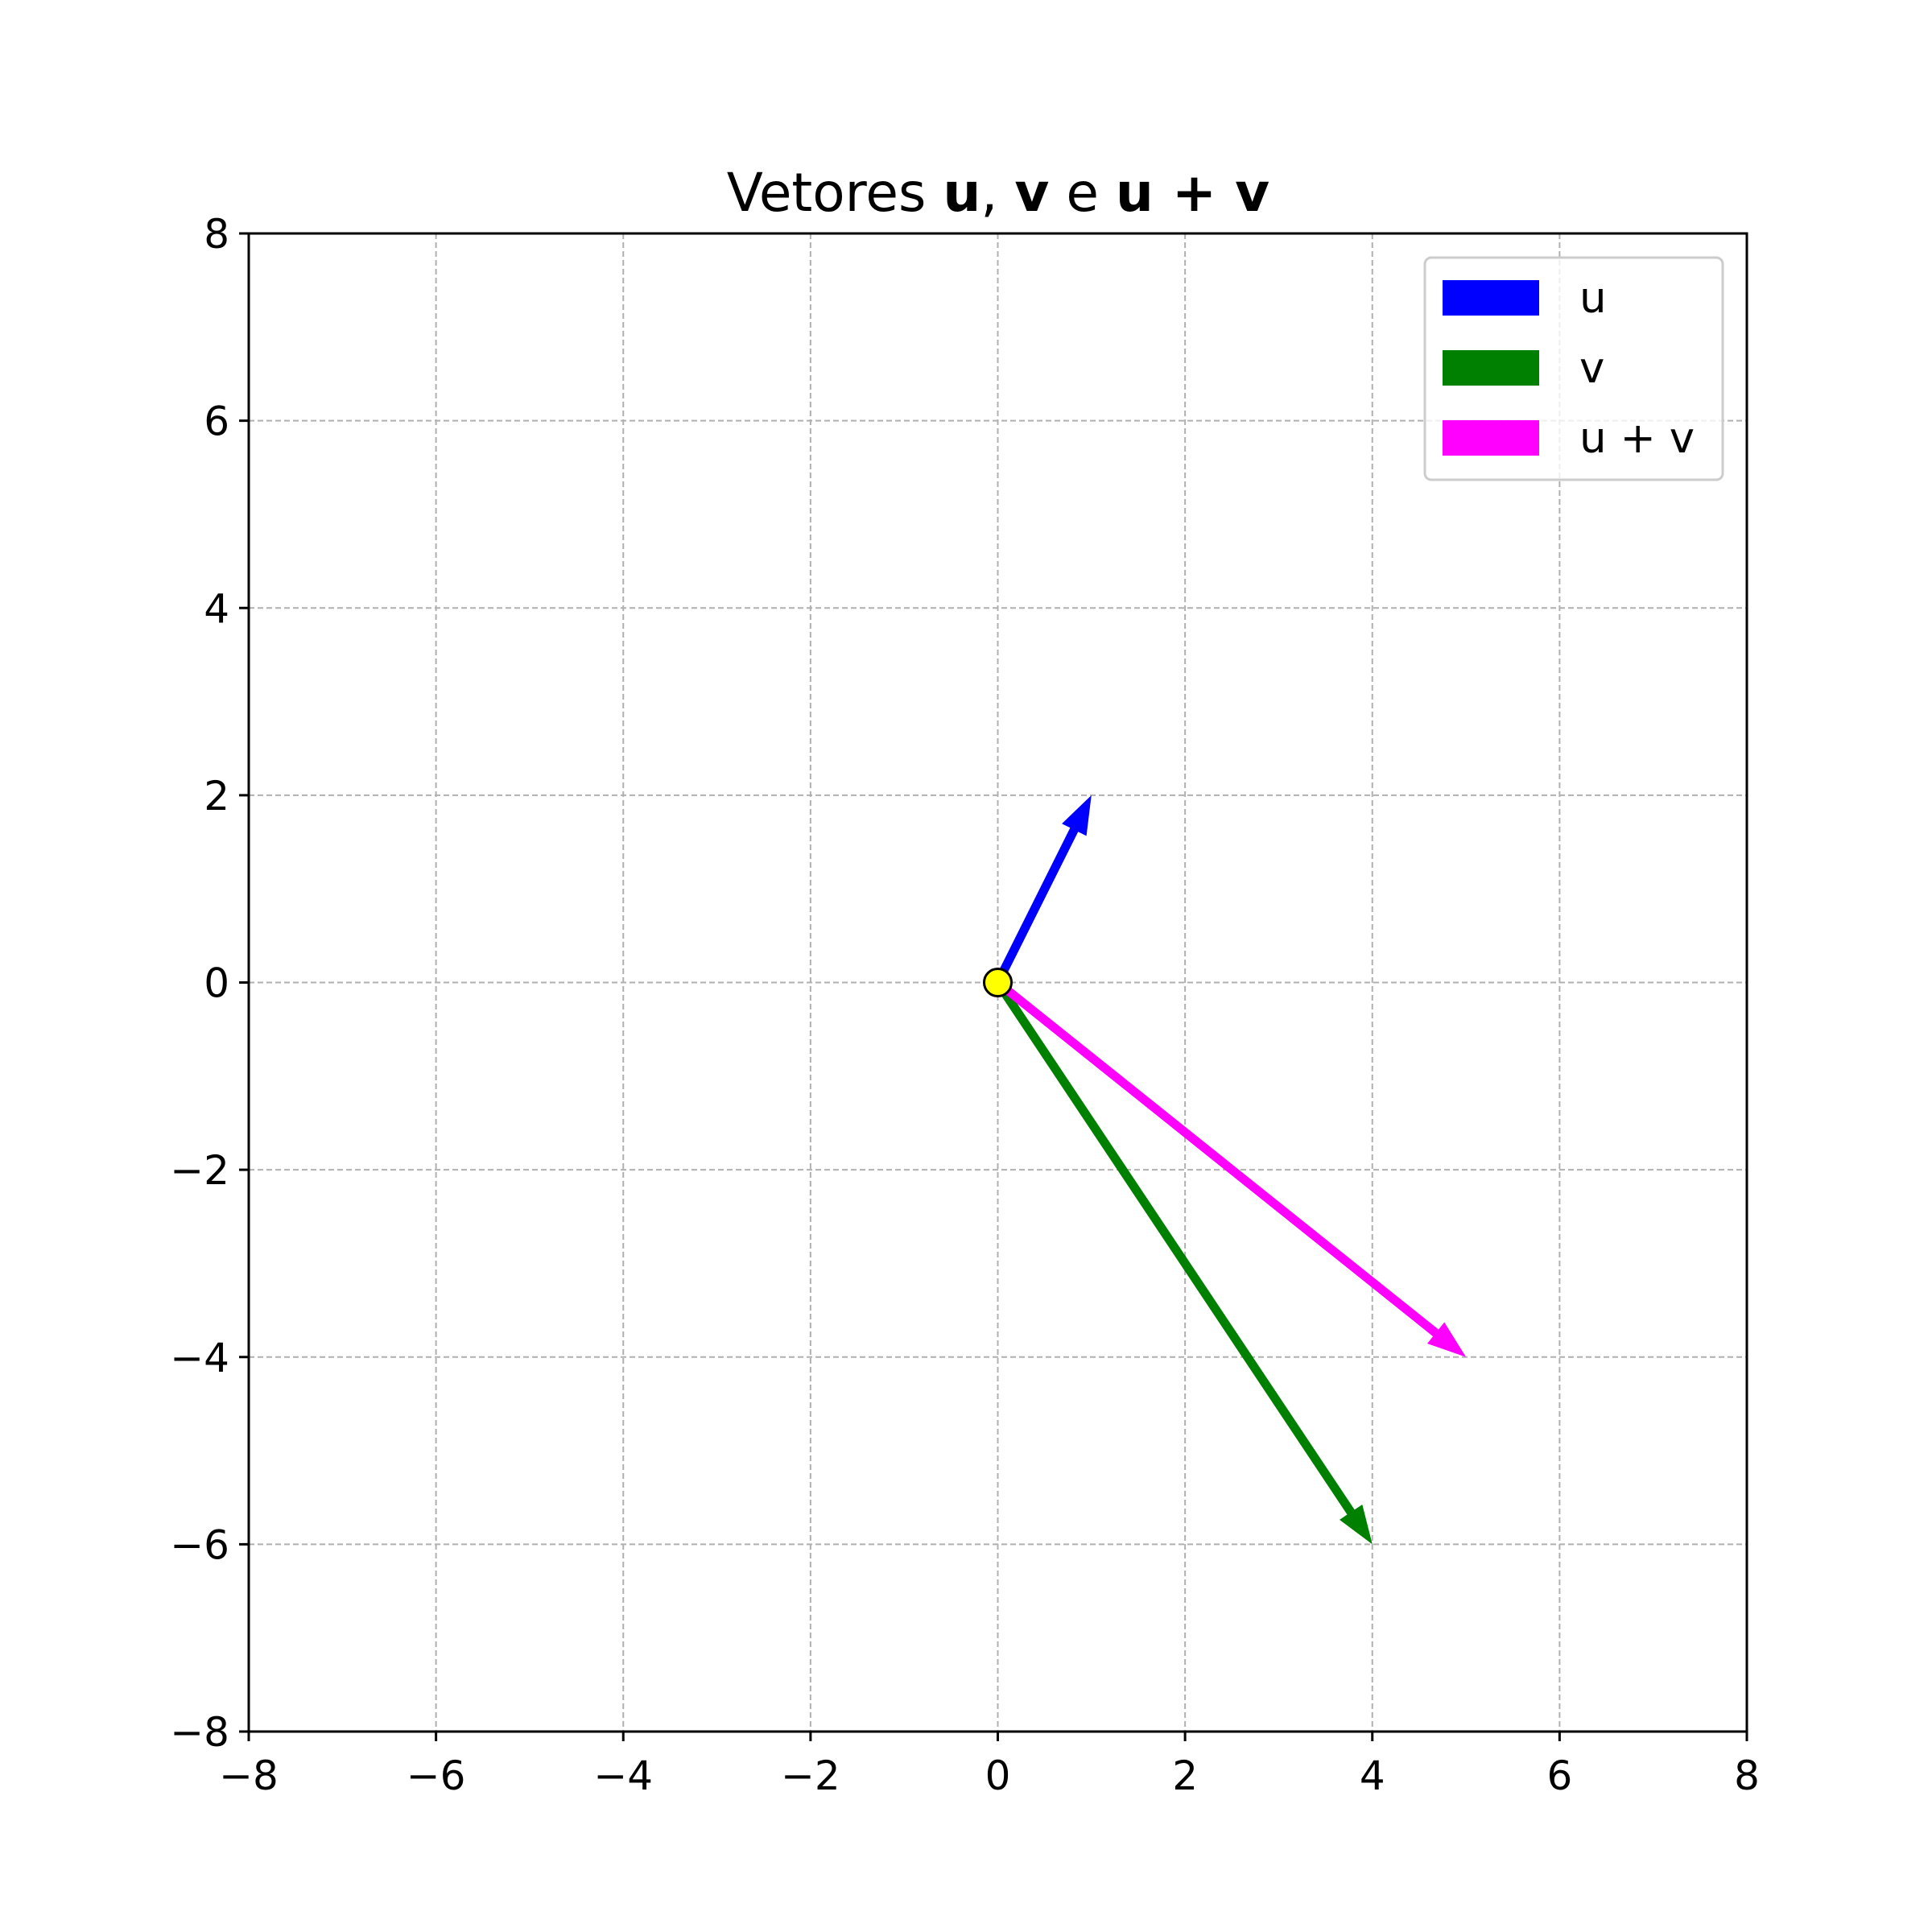 Image resolution: width=1932 pixels, height=1932 pixels. I want to click on x-tick-label: −6, so click(436, 1775).